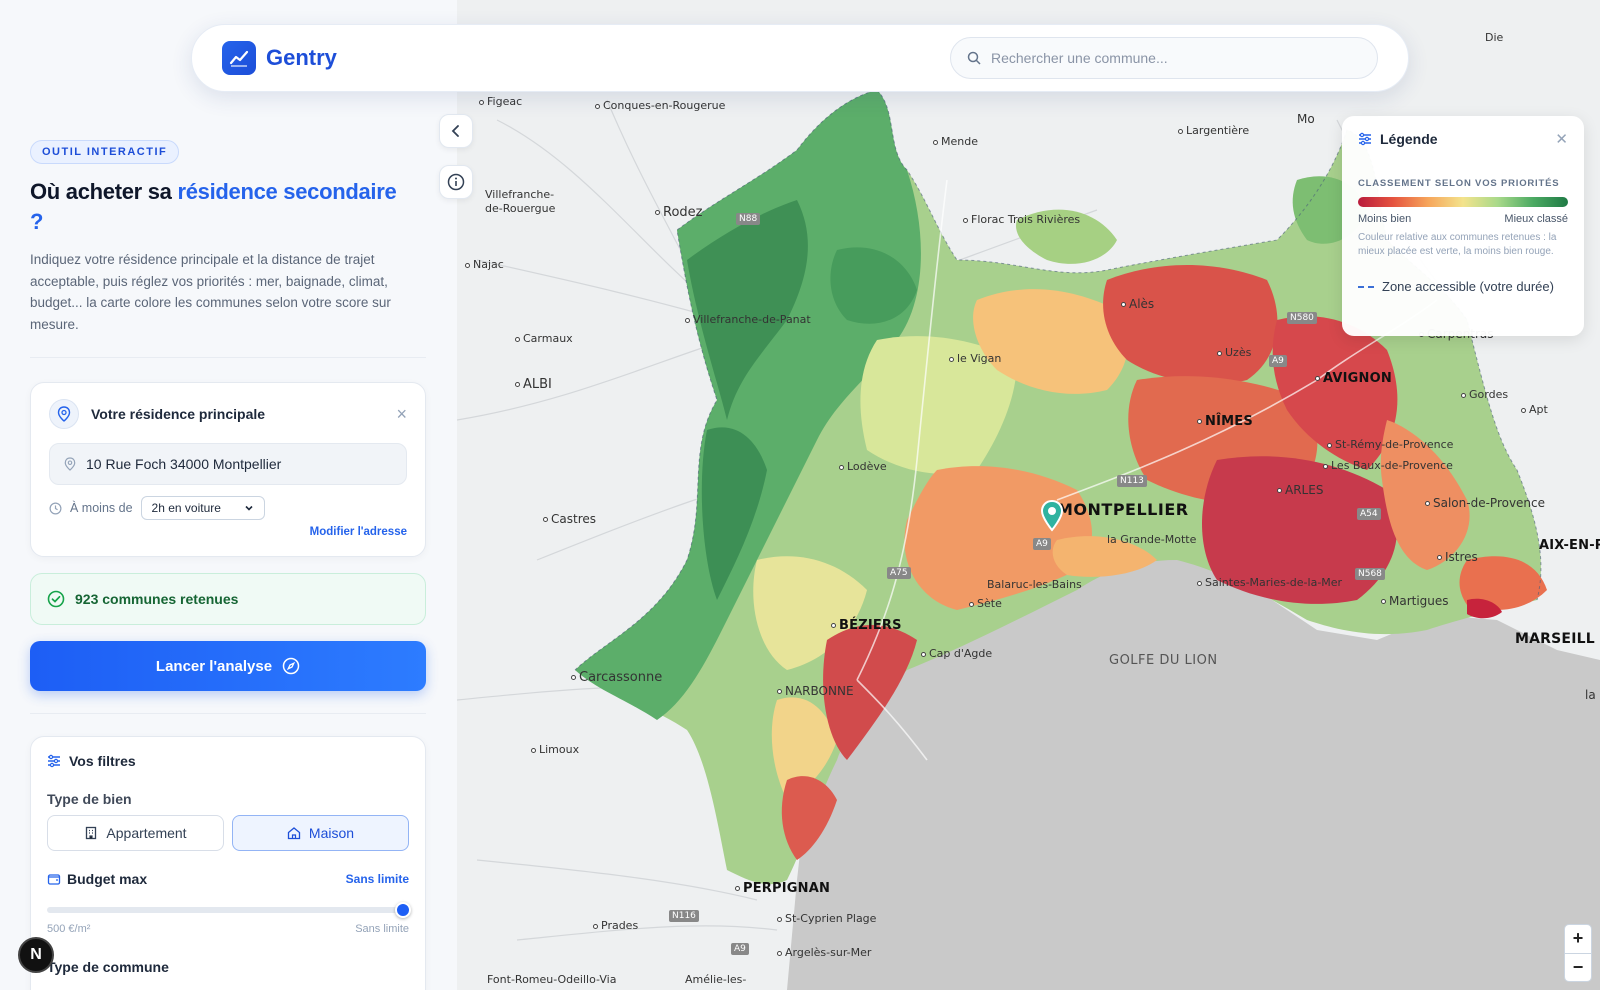 This screenshot has width=1600, height=990. What do you see at coordinates (135, 833) in the screenshot?
I see `apartment-option-button: Appartement` at bounding box center [135, 833].